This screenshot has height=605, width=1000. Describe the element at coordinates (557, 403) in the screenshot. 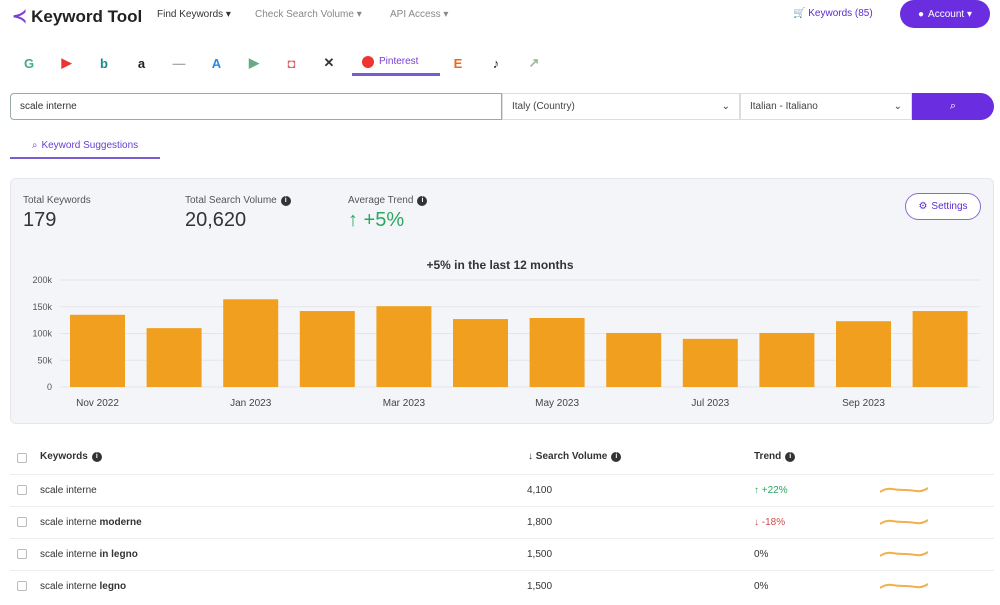

I see `x-tick-label: May 2023` at that location.